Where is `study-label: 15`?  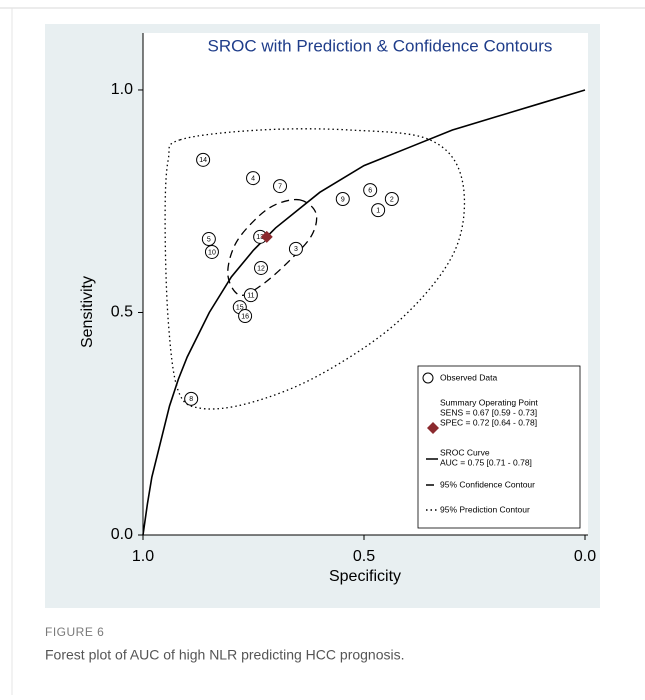
study-label: 15 is located at coordinates (240, 307).